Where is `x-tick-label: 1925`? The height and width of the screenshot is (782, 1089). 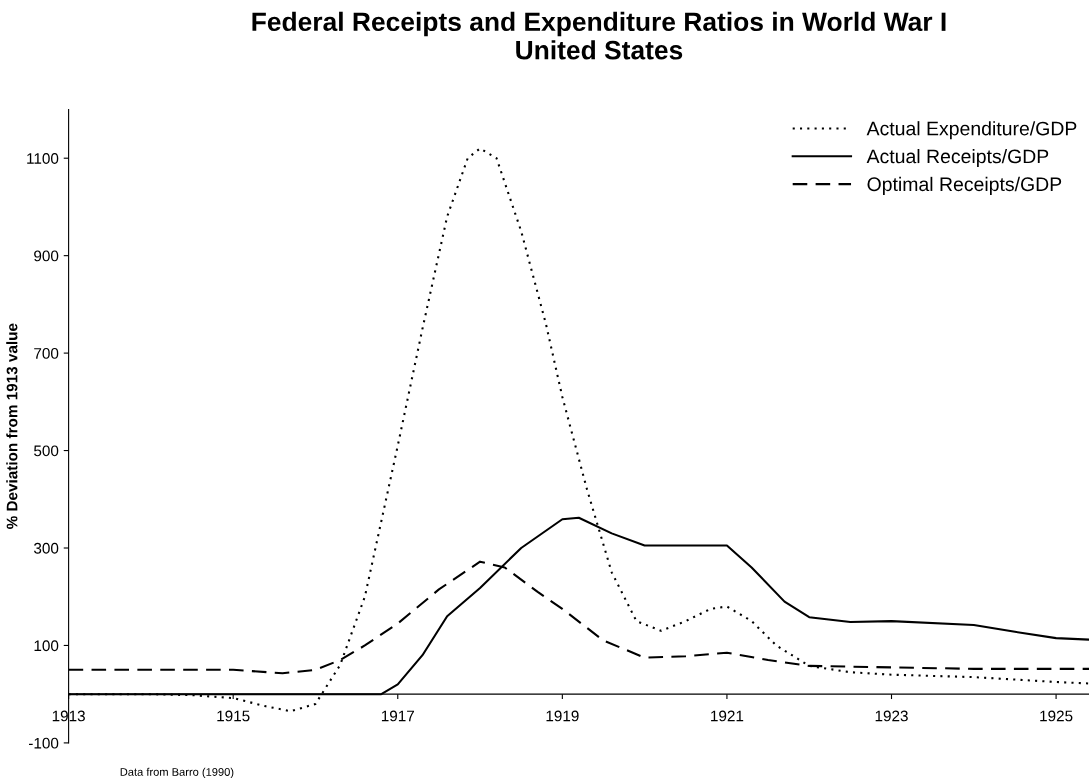 x-tick-label: 1925 is located at coordinates (1056, 716).